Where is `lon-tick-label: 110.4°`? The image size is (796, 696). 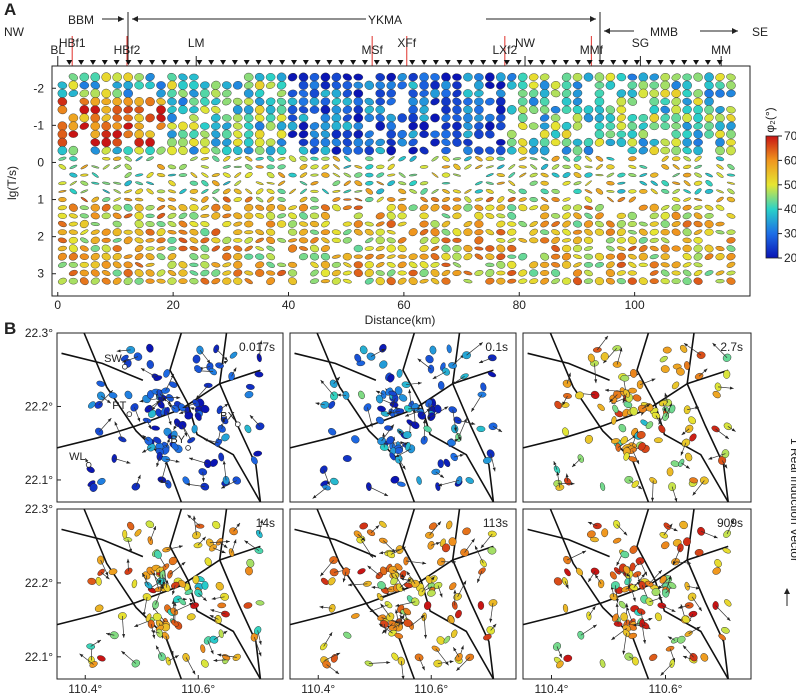
lon-tick-label: 110.4° is located at coordinates (318, 689).